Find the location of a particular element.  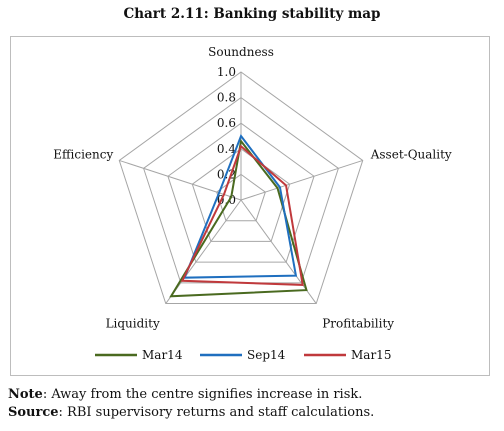

axis-label-soundness: Soundness is located at coordinates (241, 52).